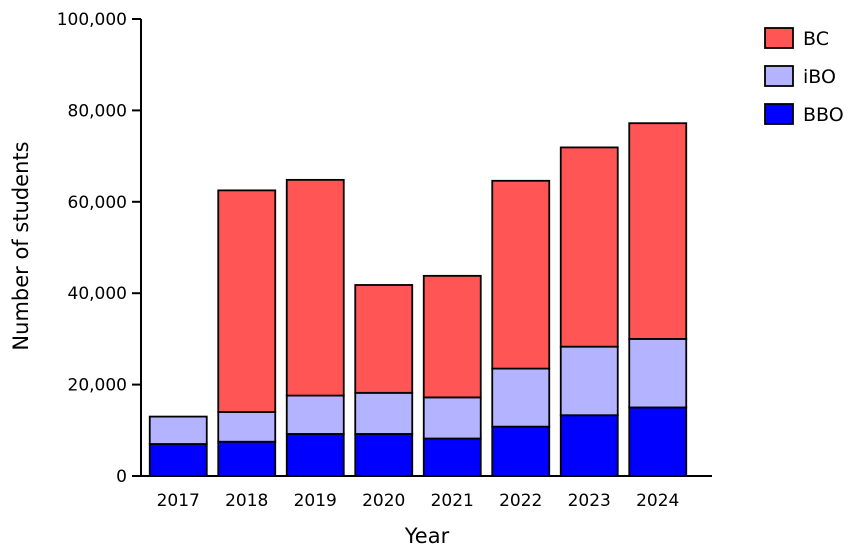 This screenshot has width=849, height=548. What do you see at coordinates (315, 501) in the screenshot?
I see `x-tick-label: 2019` at bounding box center [315, 501].